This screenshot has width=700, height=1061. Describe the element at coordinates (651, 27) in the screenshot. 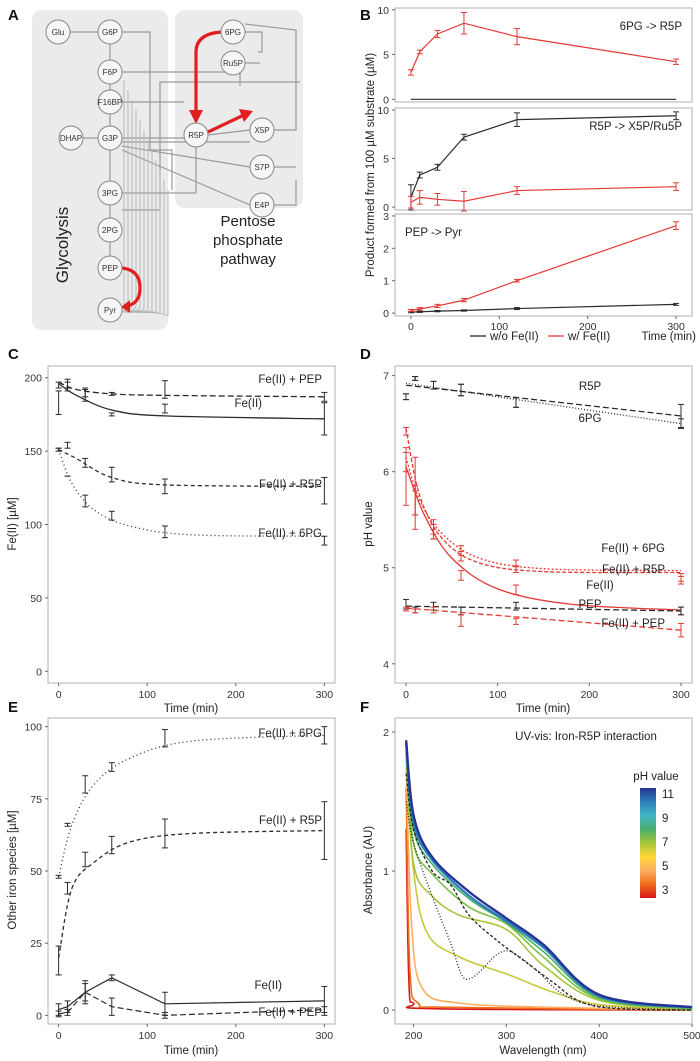

I see `subplot-title: 6PG -> R5P` at that location.